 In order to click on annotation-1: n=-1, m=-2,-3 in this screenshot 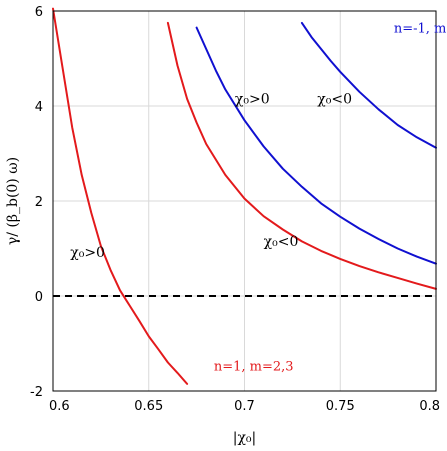, I will do `click(420, 28)`.